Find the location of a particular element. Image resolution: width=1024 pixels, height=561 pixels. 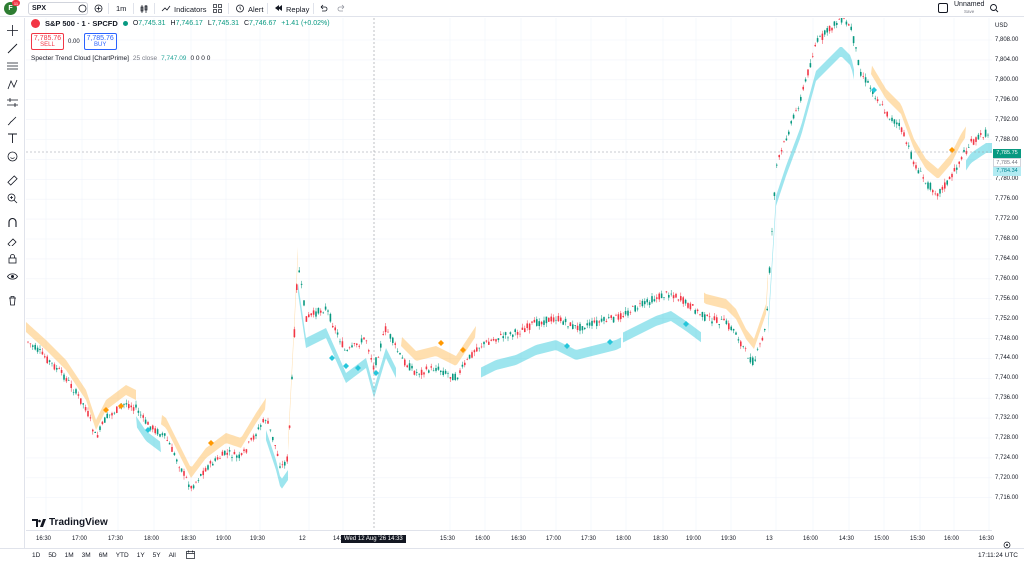

emoji-icon is located at coordinates (12, 157).